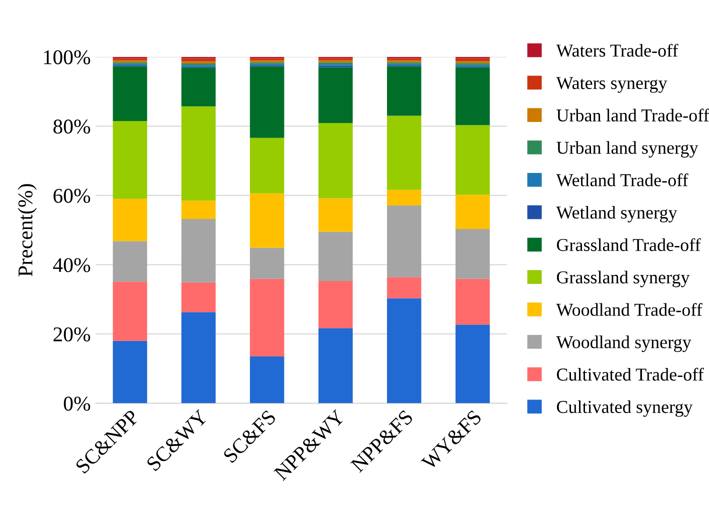 The height and width of the screenshot is (517, 709). I want to click on legend-label: Grassland synergy, so click(623, 279).